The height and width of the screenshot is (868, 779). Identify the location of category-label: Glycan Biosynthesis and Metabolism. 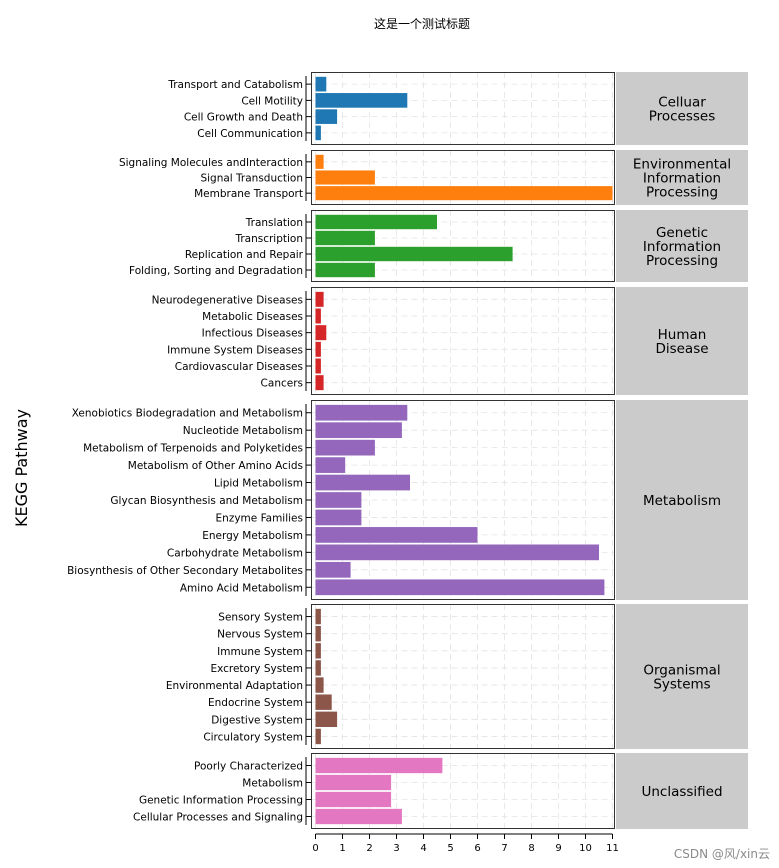
(206, 501).